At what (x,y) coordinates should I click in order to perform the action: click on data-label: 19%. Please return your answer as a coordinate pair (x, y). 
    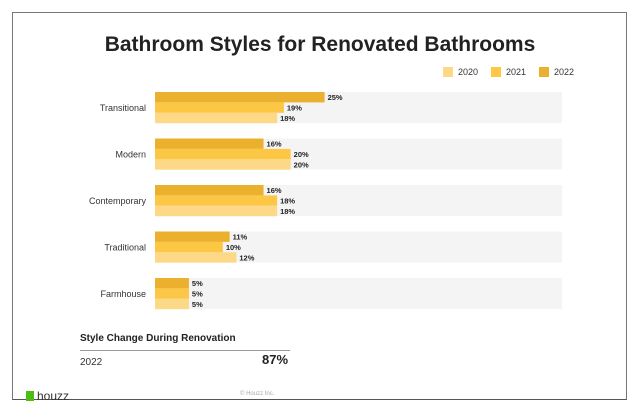
    Looking at the image, I should click on (294, 107).